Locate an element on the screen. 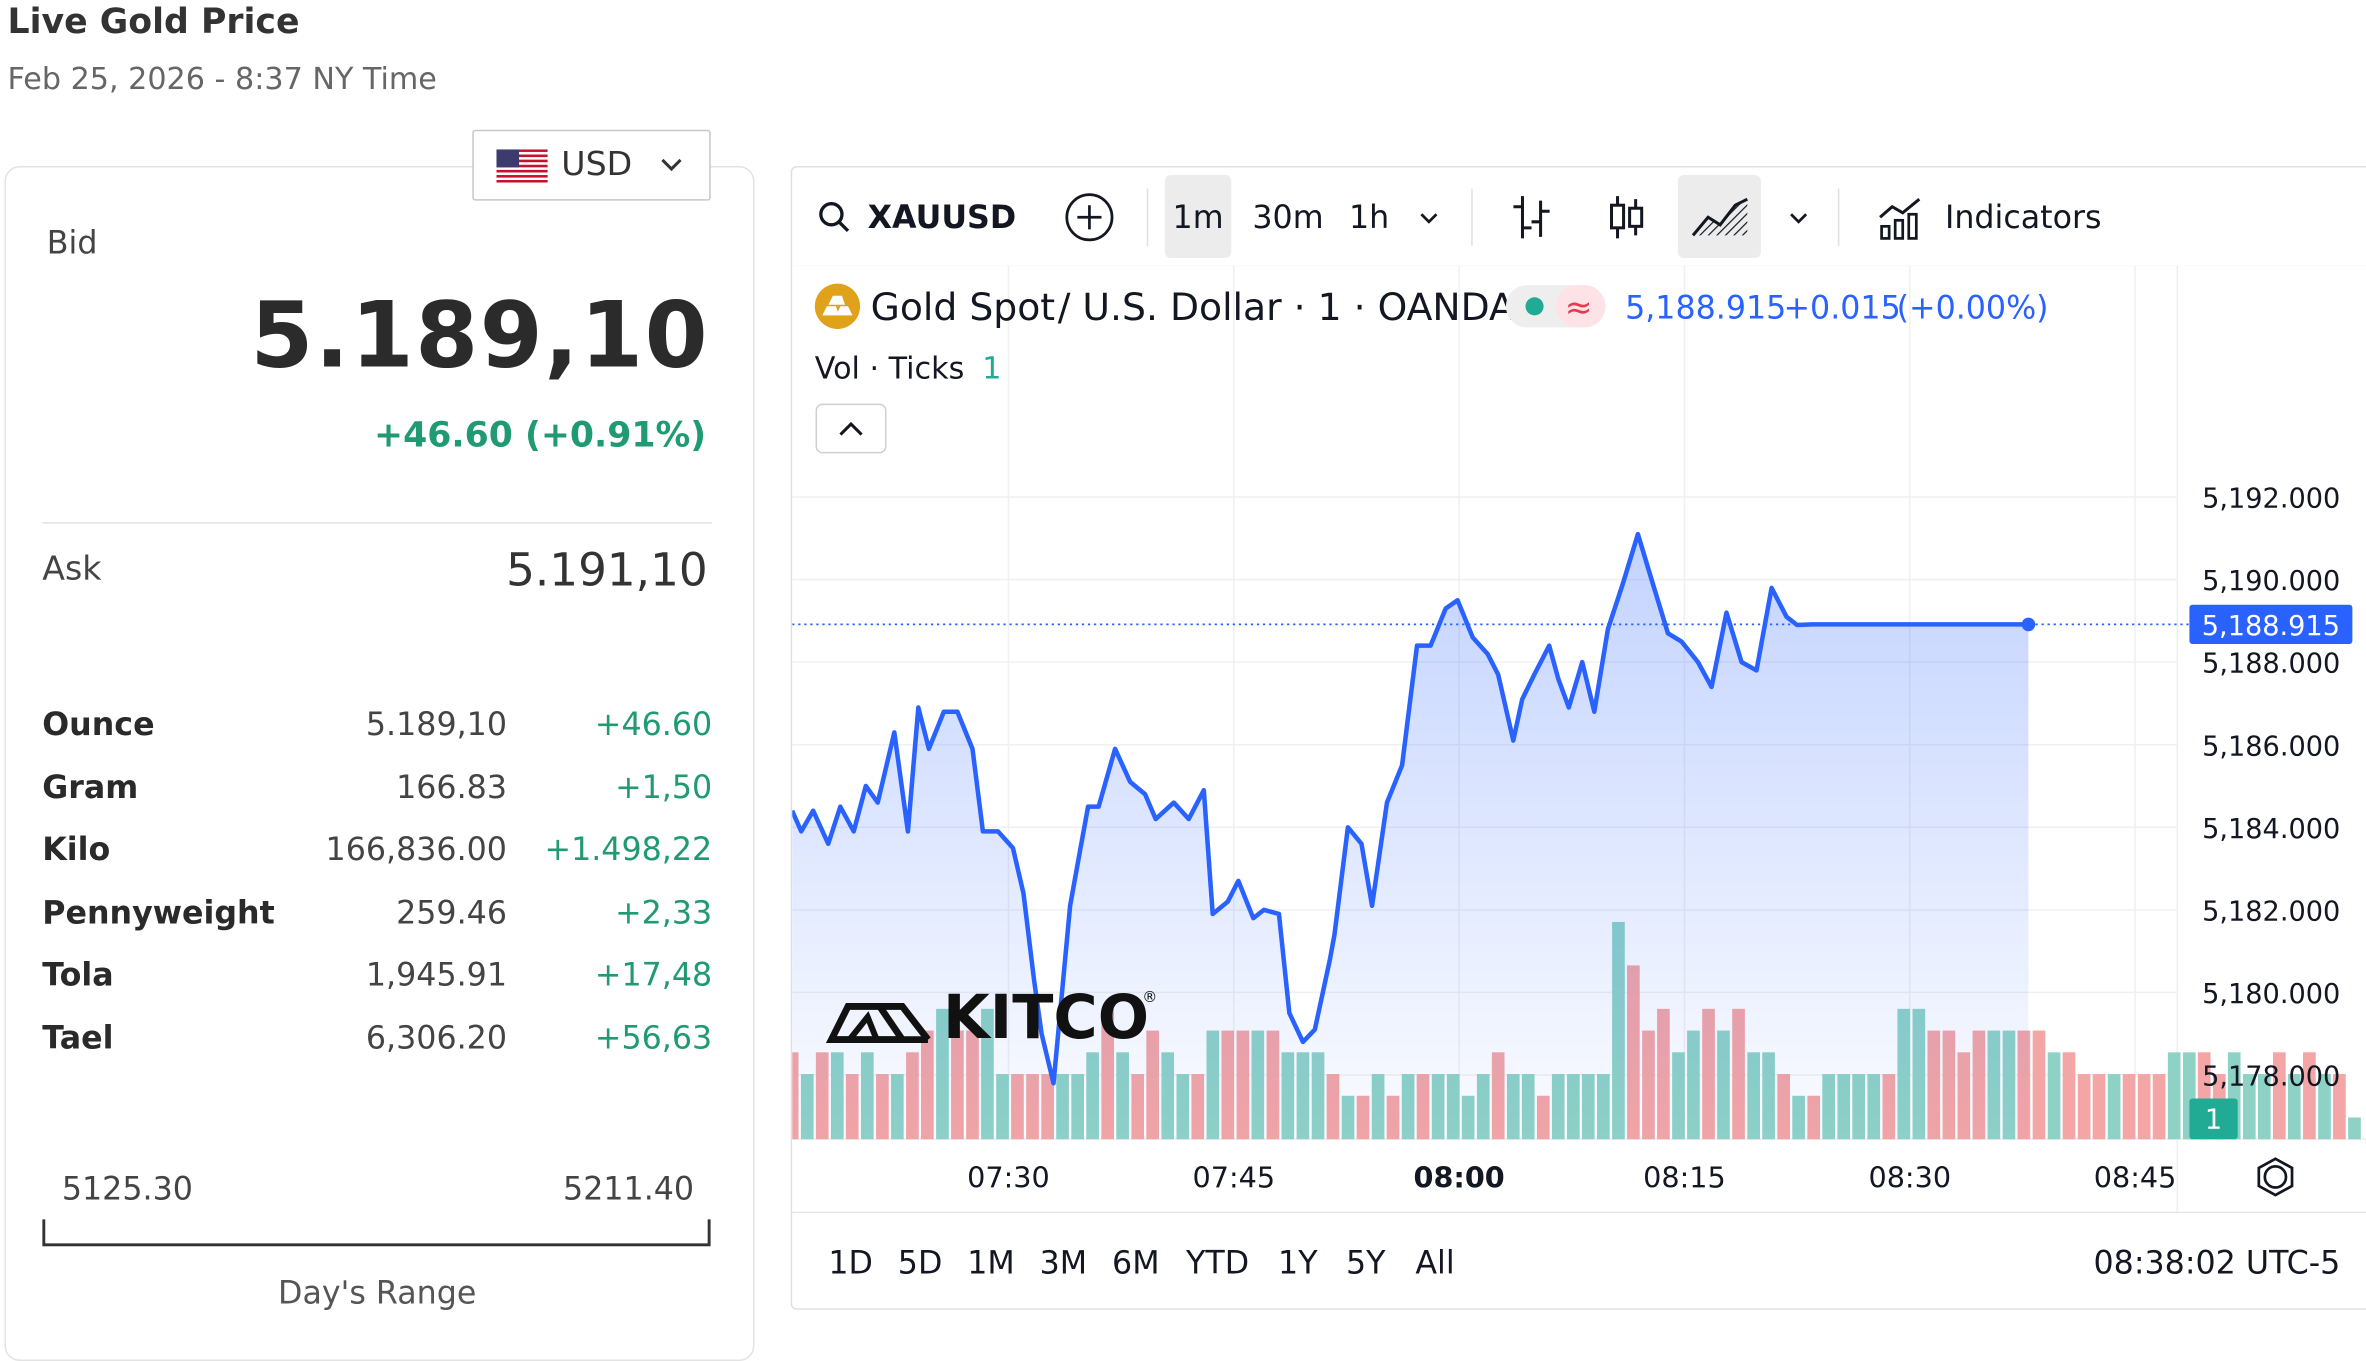 Image resolution: width=2366 pixels, height=1361 pixels. interval-30m: 30m is located at coordinates (1288, 216).